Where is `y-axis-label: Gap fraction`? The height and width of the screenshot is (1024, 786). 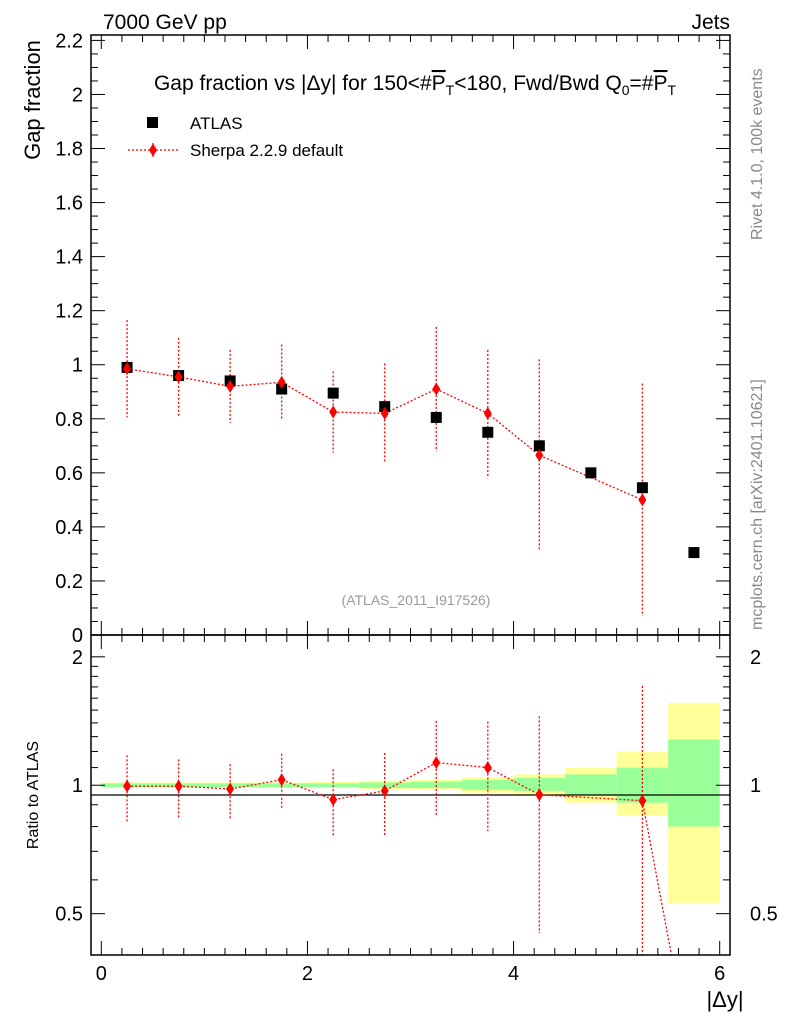 y-axis-label: Gap fraction is located at coordinates (32, 100).